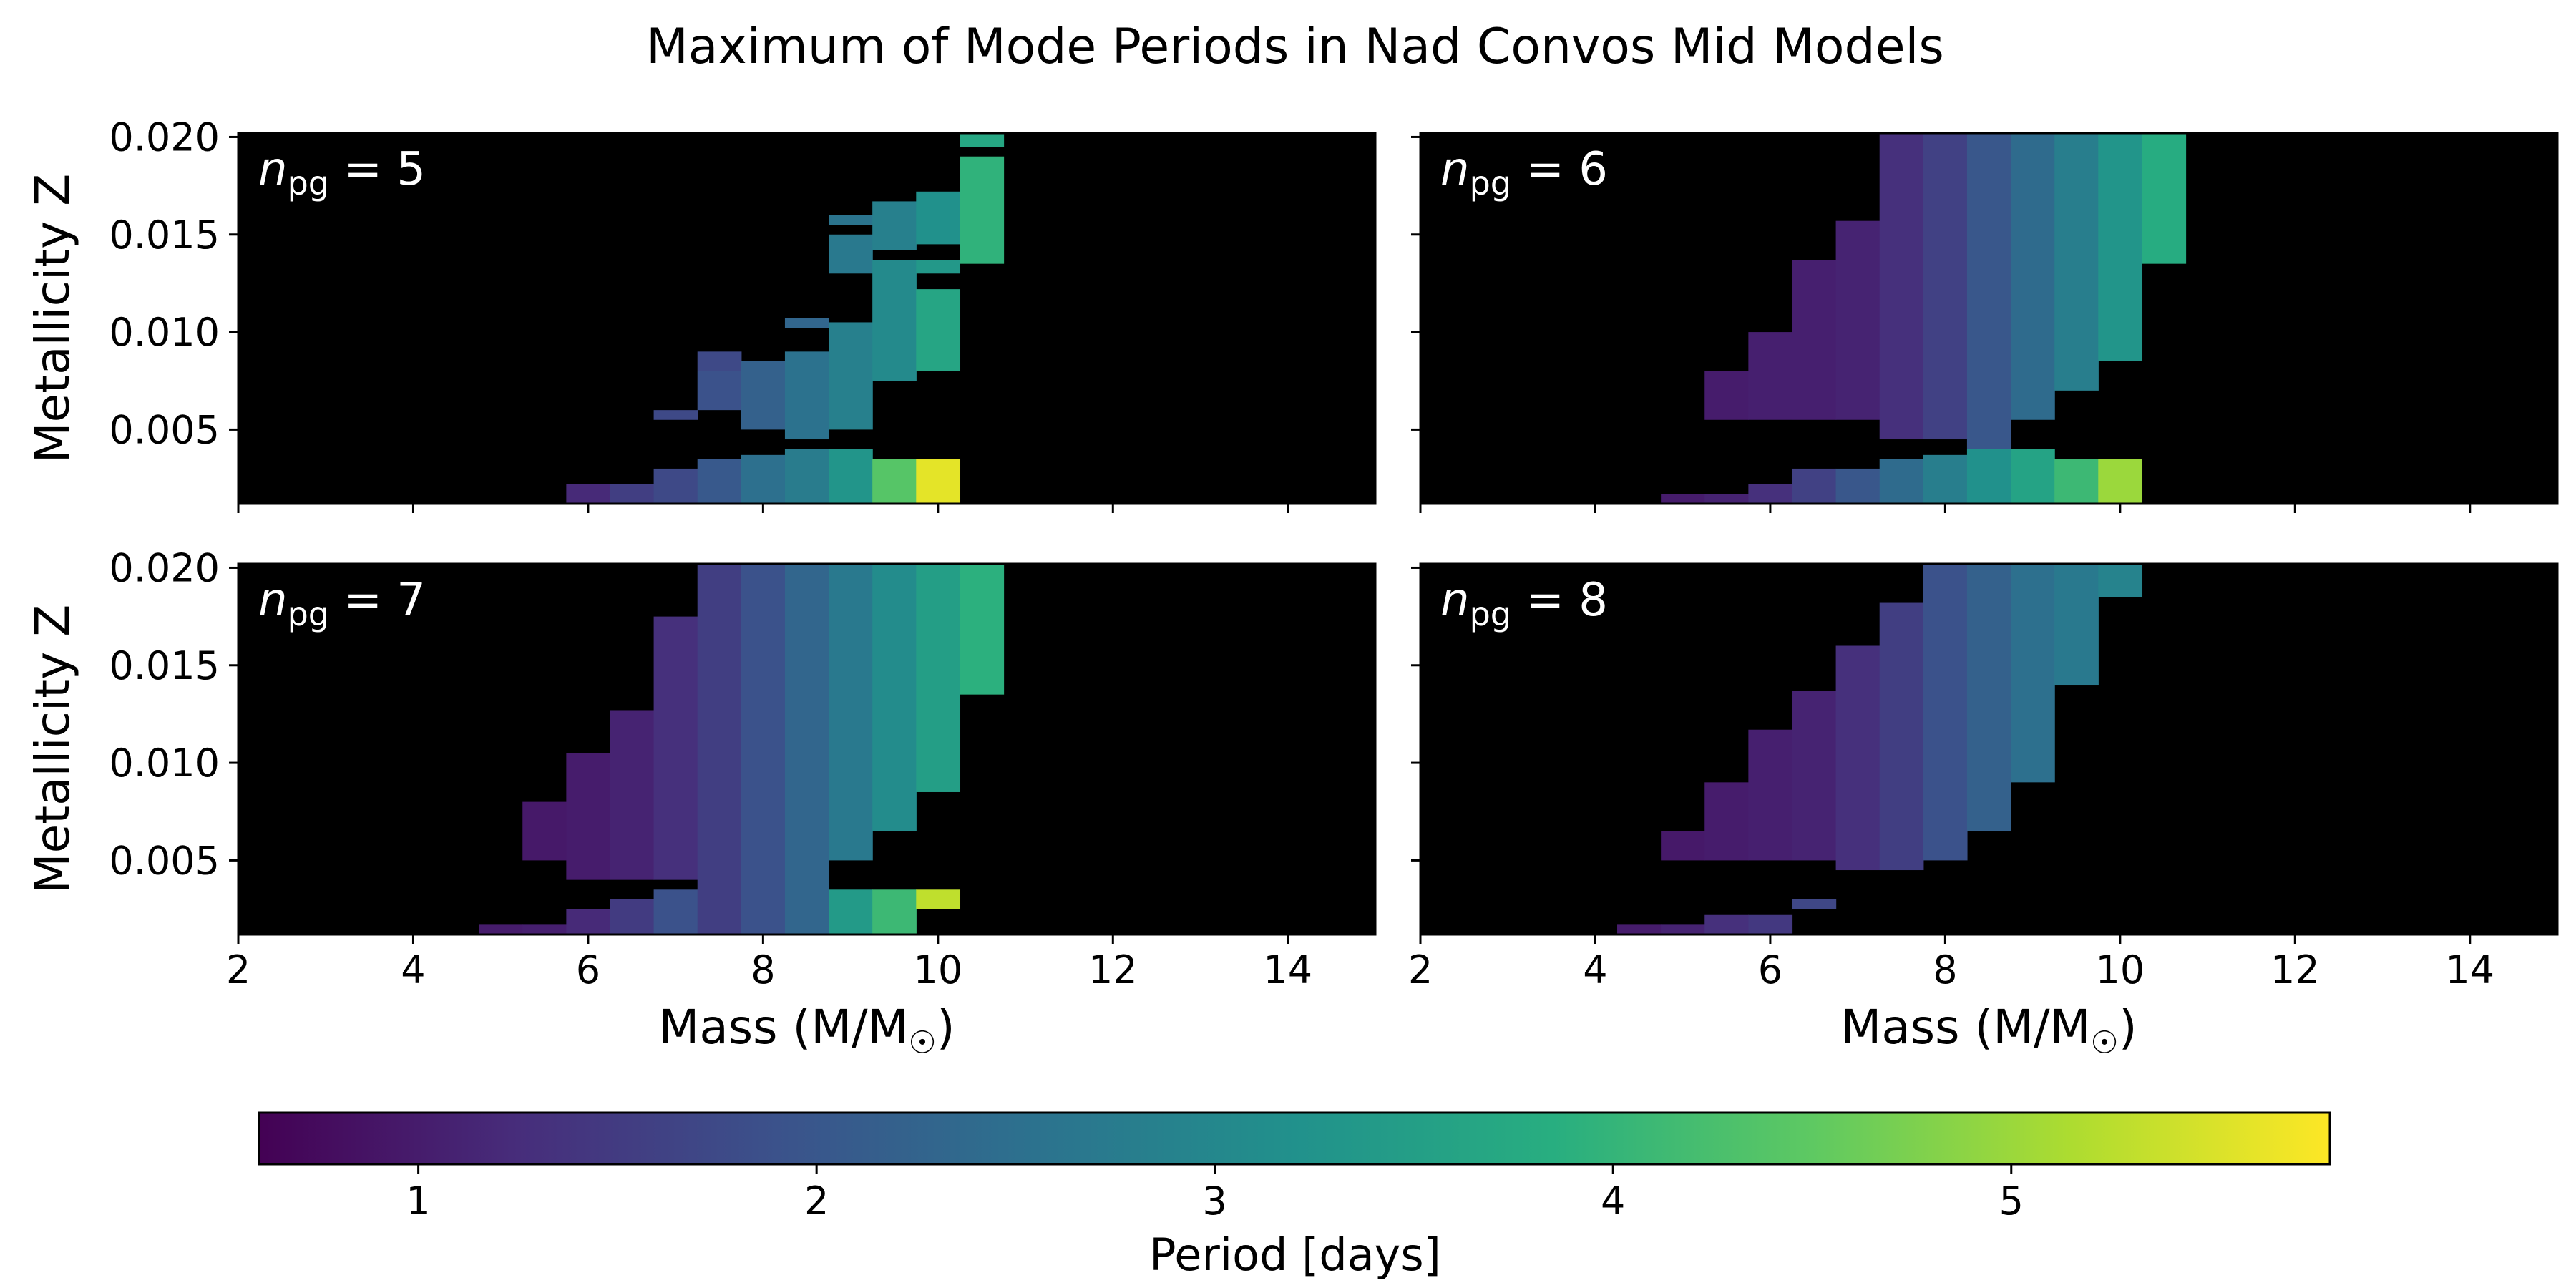 This screenshot has width=2576, height=1288. What do you see at coordinates (342, 603) in the screenshot?
I see `panel-label: npg = 7` at bounding box center [342, 603].